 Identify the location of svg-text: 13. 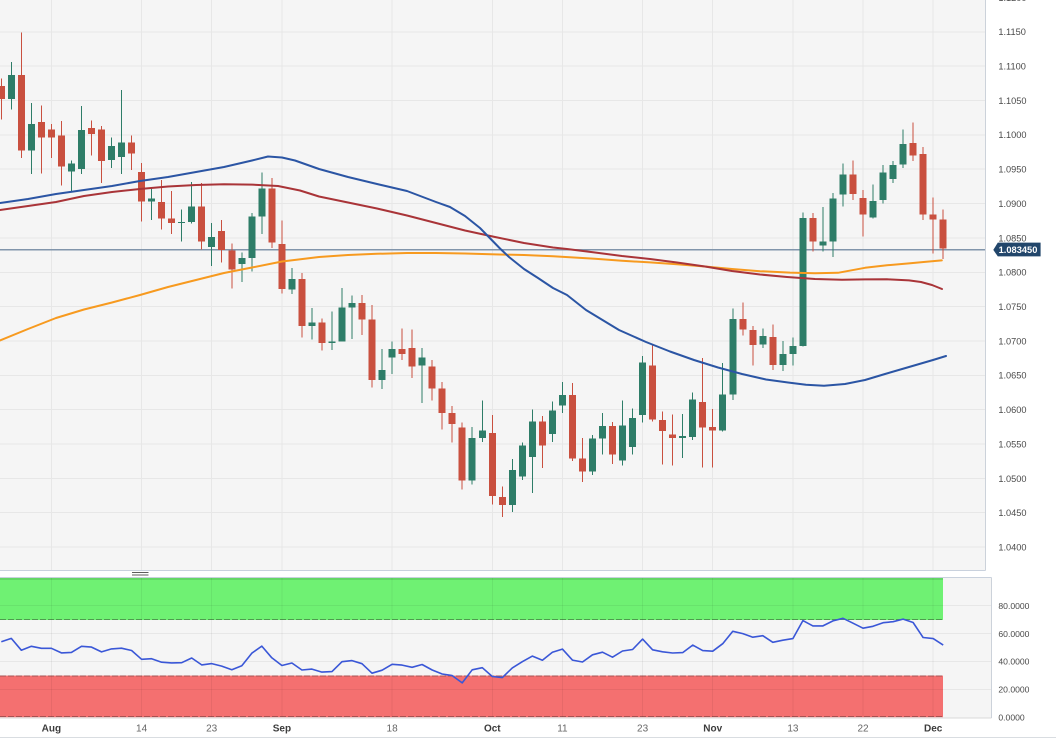
(793, 729).